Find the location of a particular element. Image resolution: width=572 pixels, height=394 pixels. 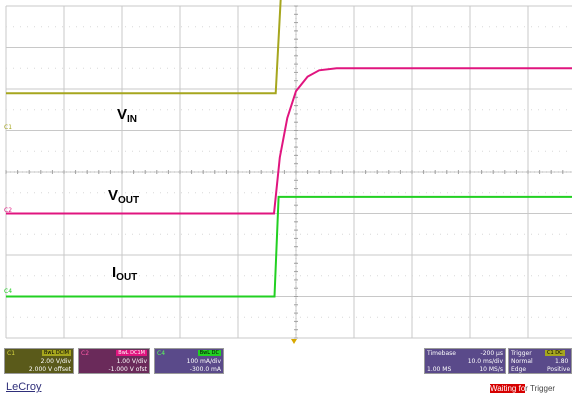

trigger-status-rest: r Trigger is located at coordinates (540, 388).